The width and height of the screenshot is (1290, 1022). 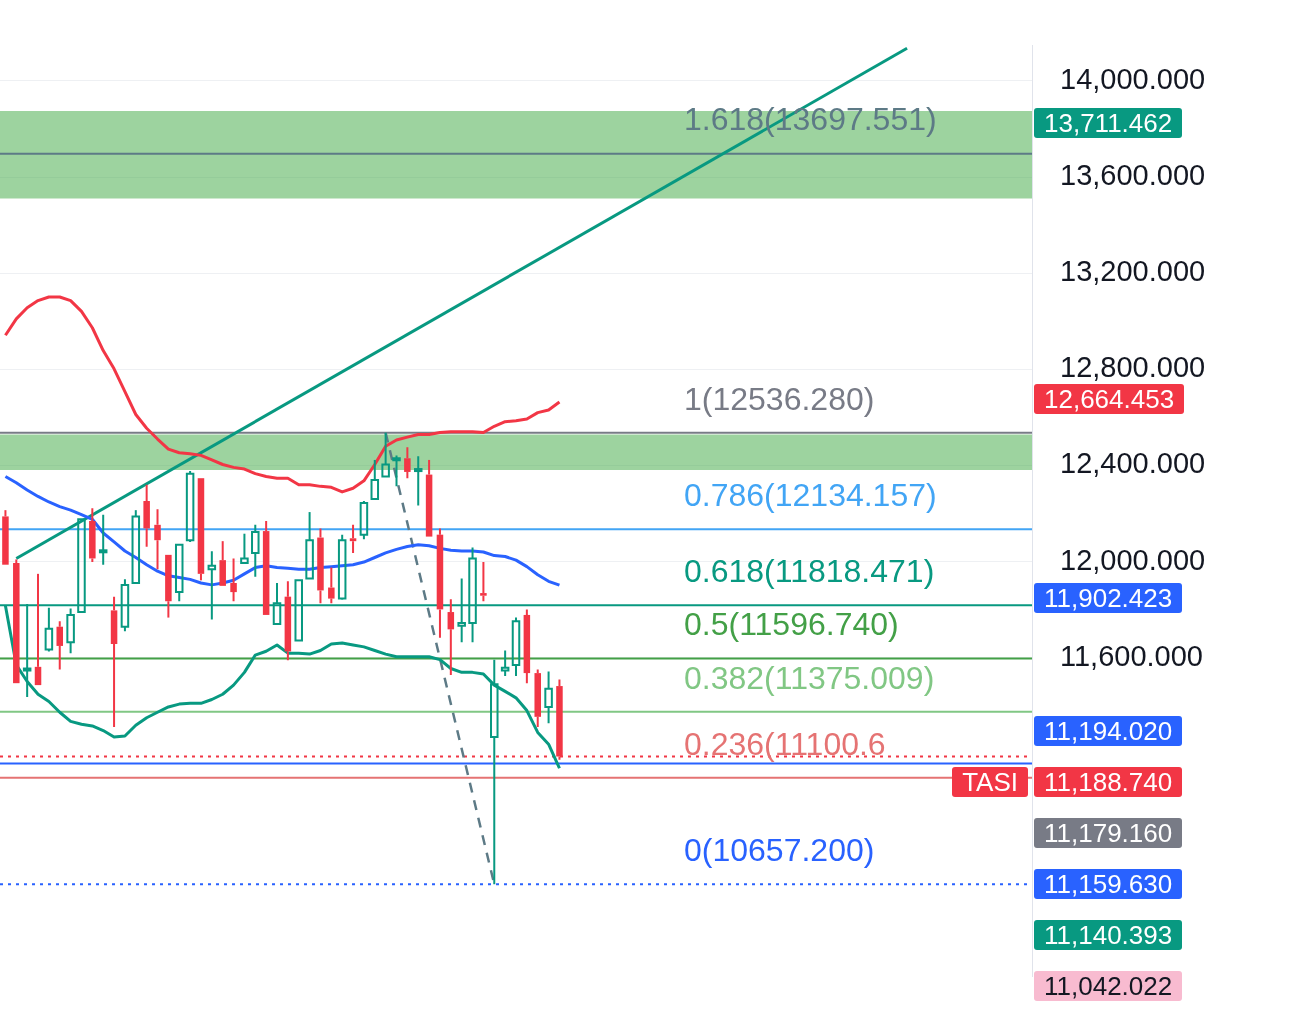 I want to click on y-tick-label: 13,200.000, so click(x=1133, y=271).